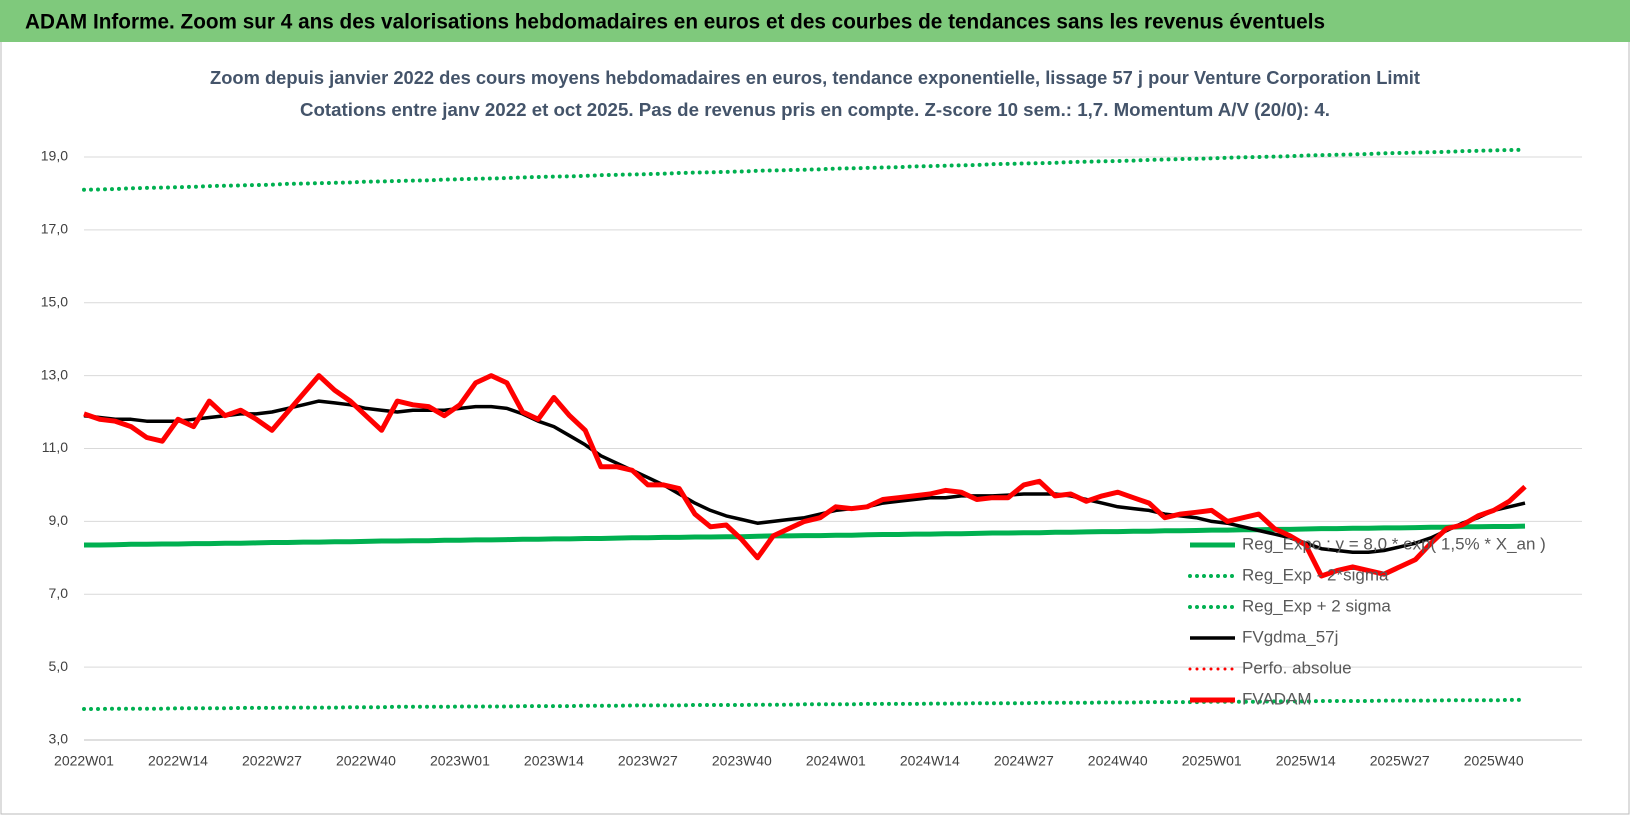 Image resolution: width=1630 pixels, height=815 pixels. I want to click on y-tick-label: 3,0, so click(59, 739).